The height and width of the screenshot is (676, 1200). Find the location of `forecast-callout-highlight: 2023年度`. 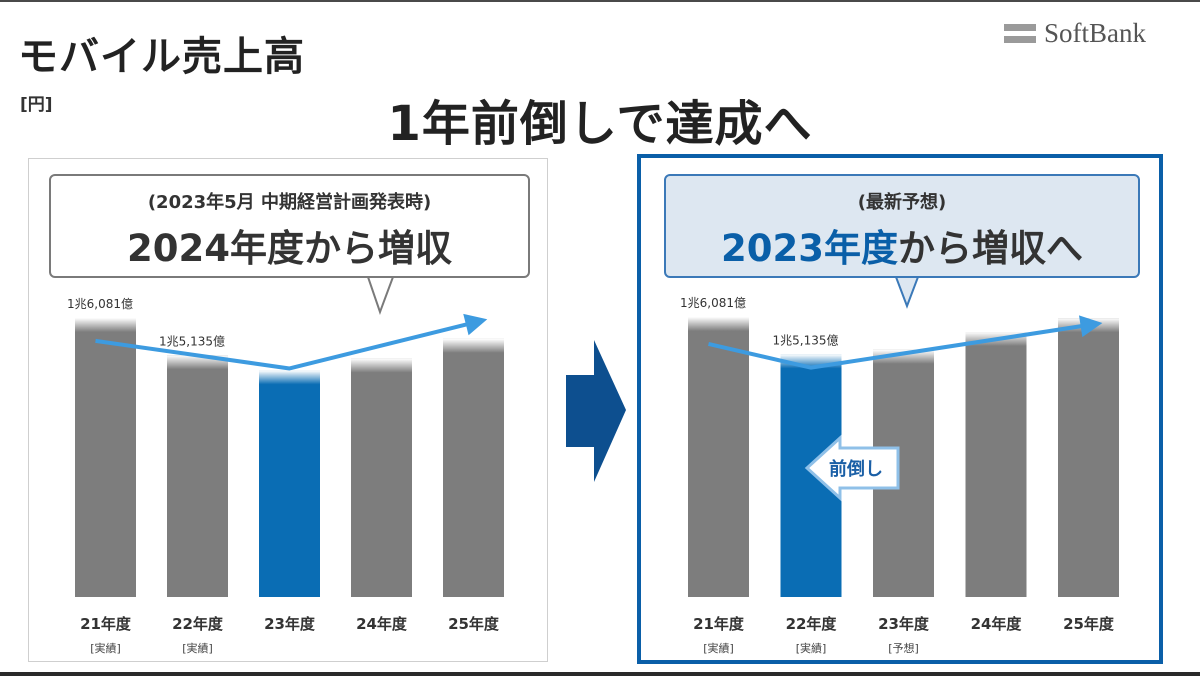

forecast-callout-highlight: 2023年度 is located at coordinates (809, 248).